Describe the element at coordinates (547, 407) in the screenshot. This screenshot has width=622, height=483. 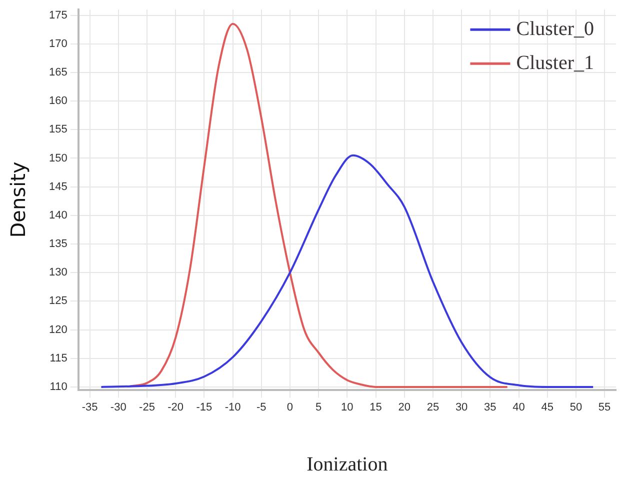
I see `x-tick-label: 45` at that location.